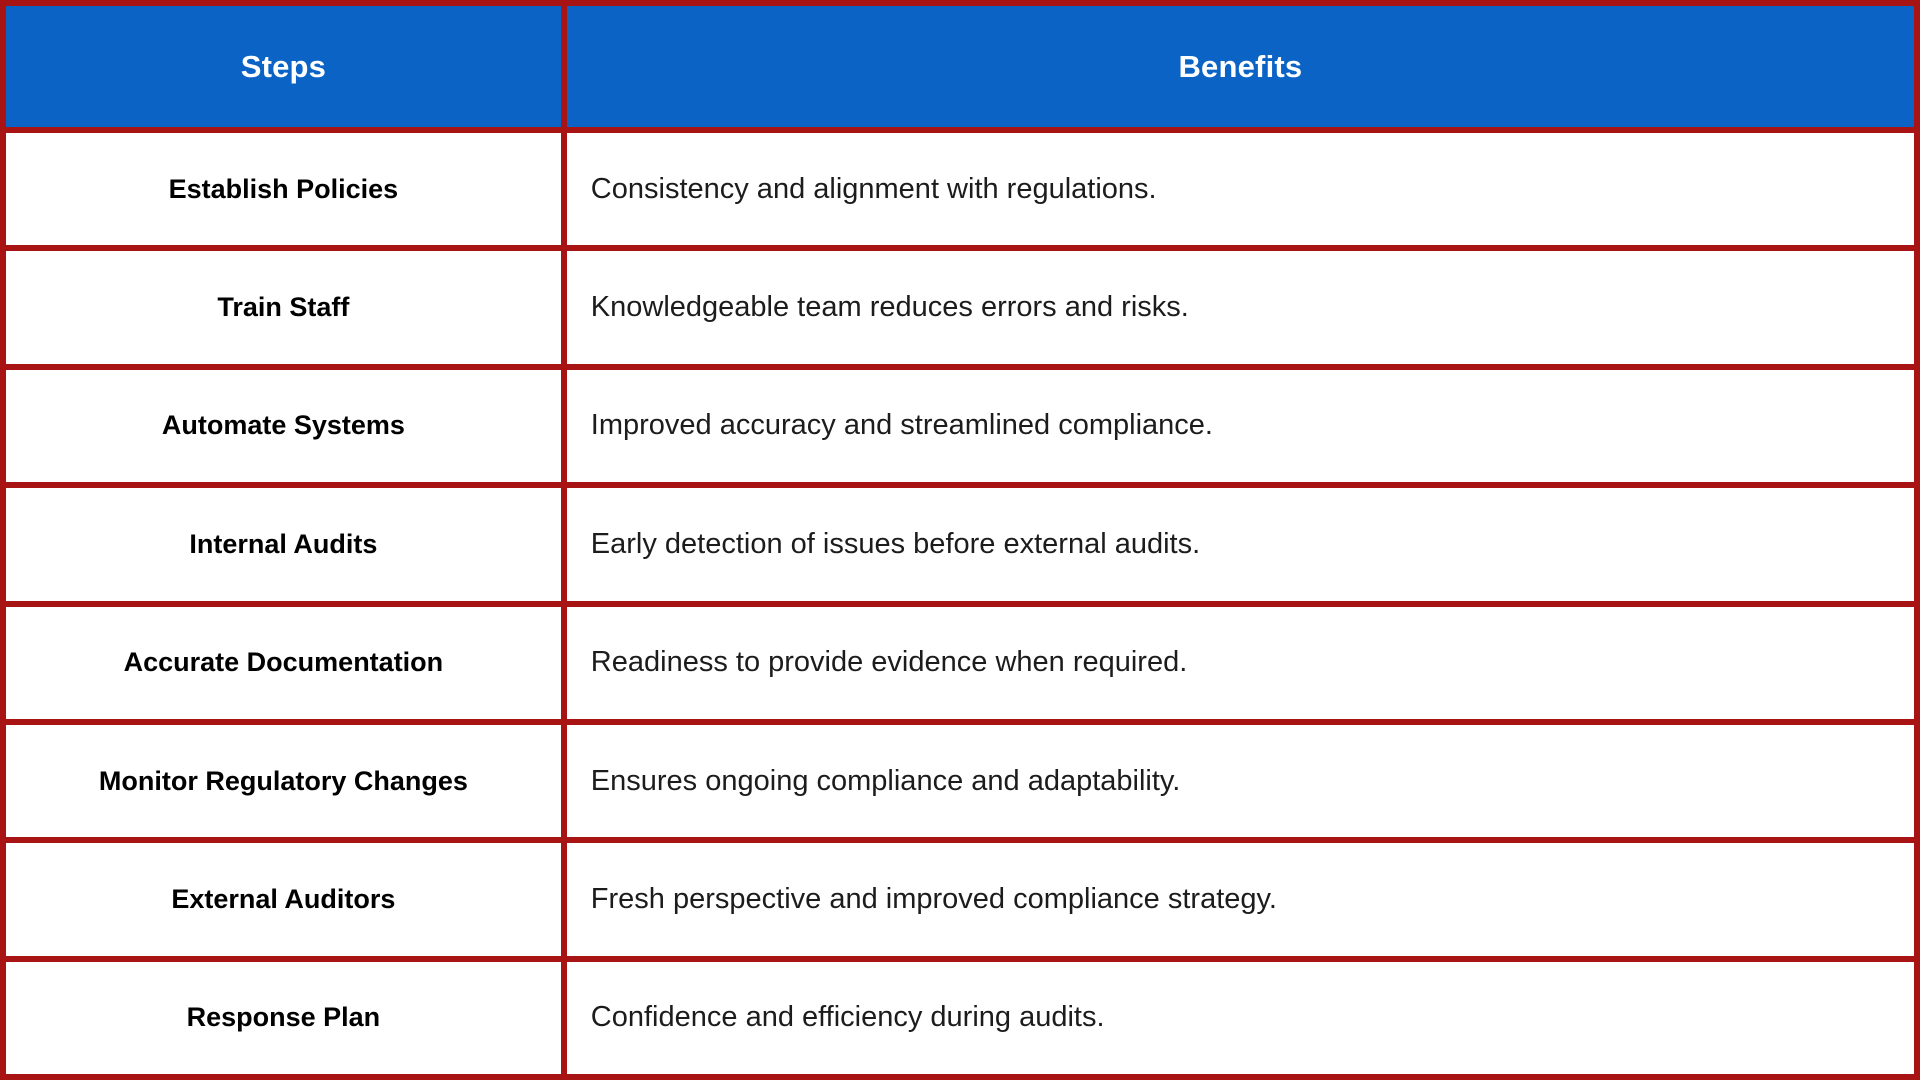 This screenshot has width=1920, height=1080. I want to click on step-cell: Monitor Regulatory Changes, so click(283, 781).